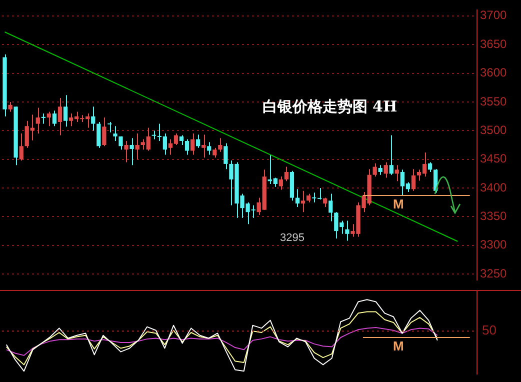 This screenshot has height=382, width=521. Describe the element at coordinates (494, 43) in the screenshot. I see `y-tick-label: 3650` at that location.